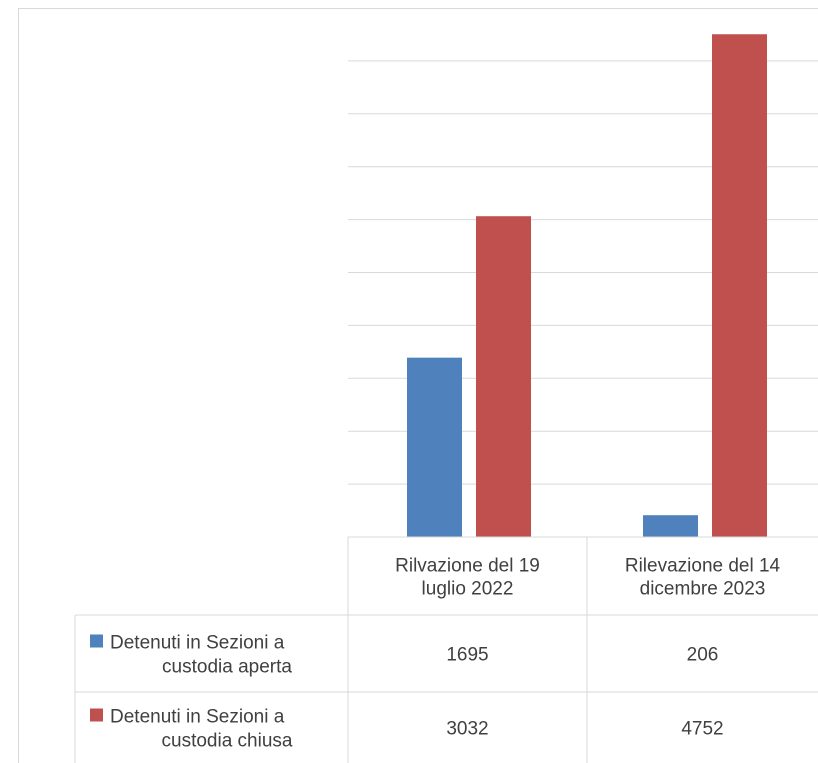 This screenshot has height=763, width=818. I want to click on series-label-2: Detenuti in Sezioni a custodia chiusa, so click(201, 729).